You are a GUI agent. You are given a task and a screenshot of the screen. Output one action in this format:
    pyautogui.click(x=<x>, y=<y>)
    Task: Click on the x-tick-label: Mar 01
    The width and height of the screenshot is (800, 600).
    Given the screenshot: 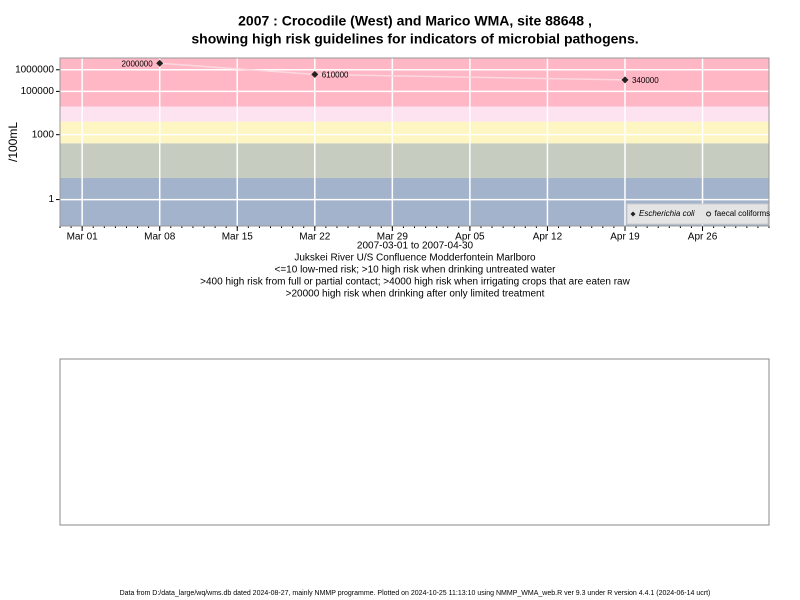 What is the action you would take?
    pyautogui.click(x=83, y=237)
    